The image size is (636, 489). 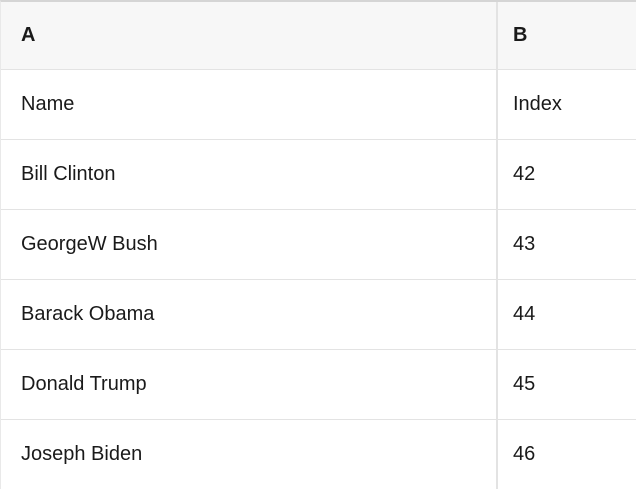 I want to click on table-cell: 46, so click(x=524, y=454).